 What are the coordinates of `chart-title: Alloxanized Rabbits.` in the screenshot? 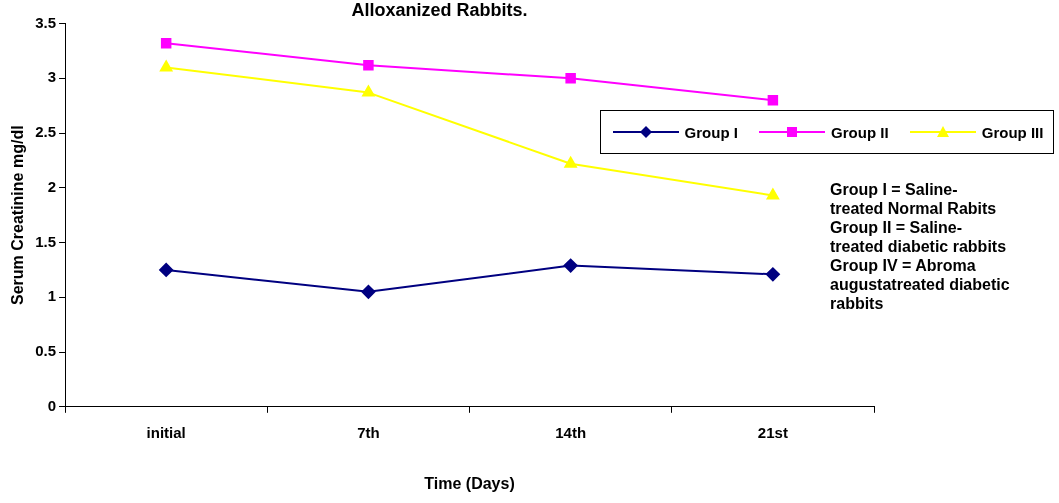 It's located at (439, 10).